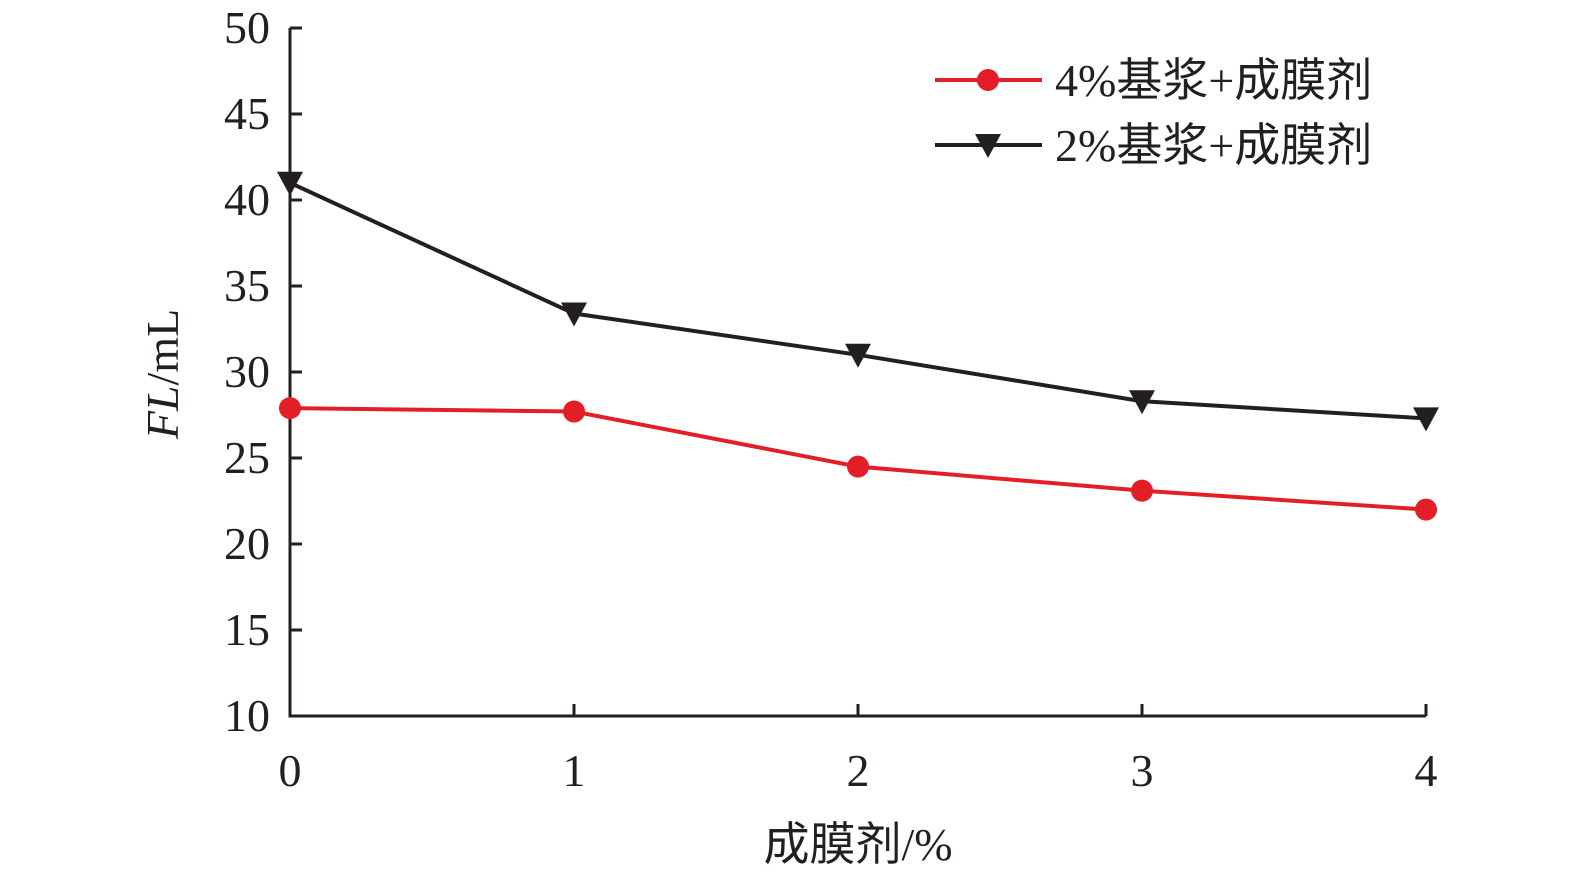 The width and height of the screenshot is (1575, 882). What do you see at coordinates (1142, 770) in the screenshot?
I see `x-tick-label: 3` at bounding box center [1142, 770].